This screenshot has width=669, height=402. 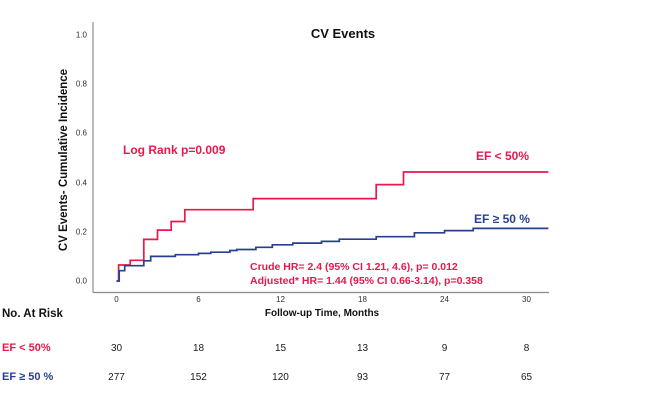 What do you see at coordinates (332, 254) in the screenshot?
I see `series-line-ef-high` at bounding box center [332, 254].